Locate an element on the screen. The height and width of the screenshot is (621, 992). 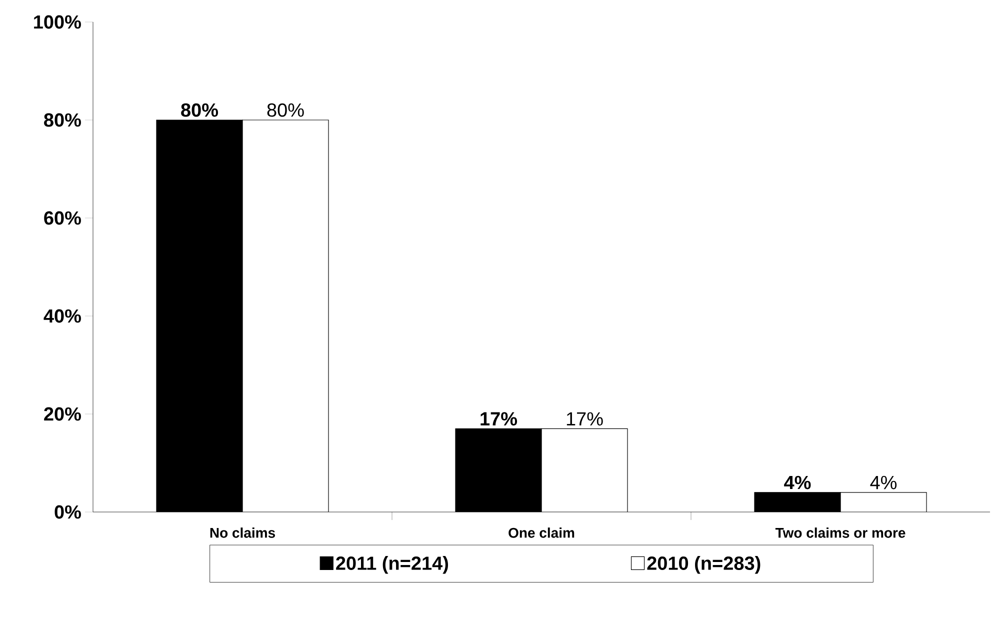
x-tick-label: Two claims or more is located at coordinates (840, 533).